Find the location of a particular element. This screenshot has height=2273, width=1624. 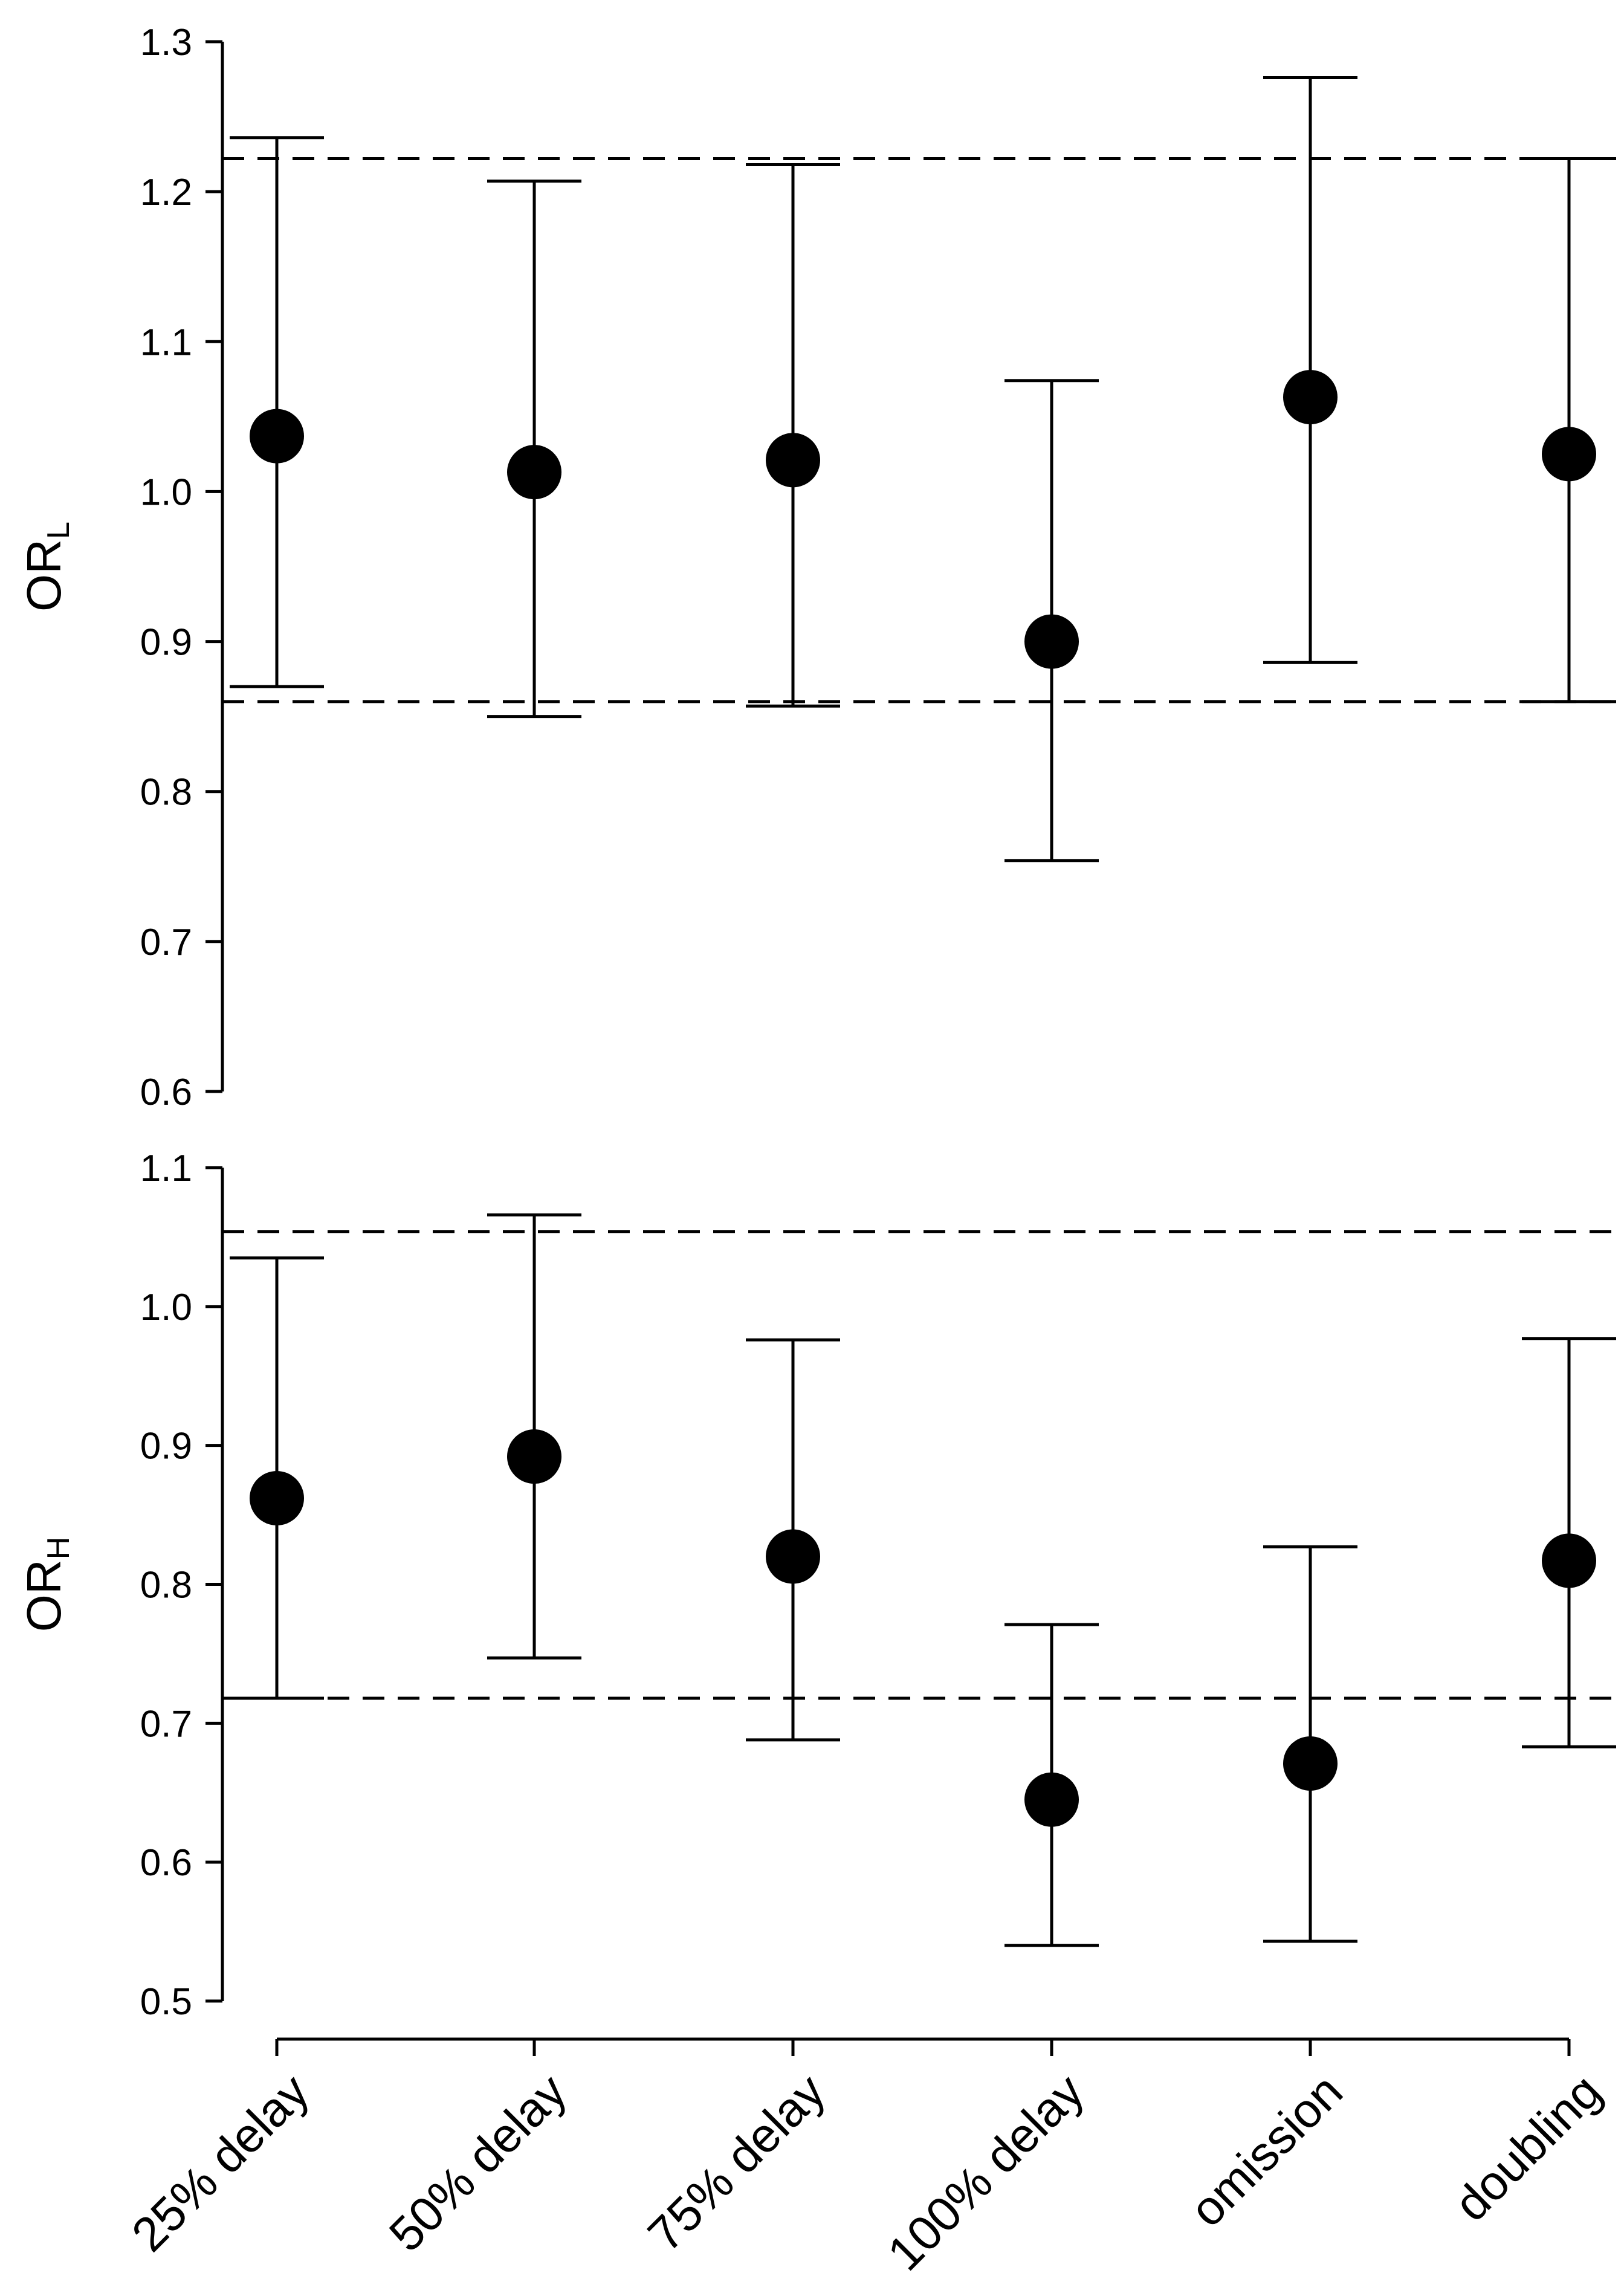

x-tick-label: omission is located at coordinates (1266, 2150).